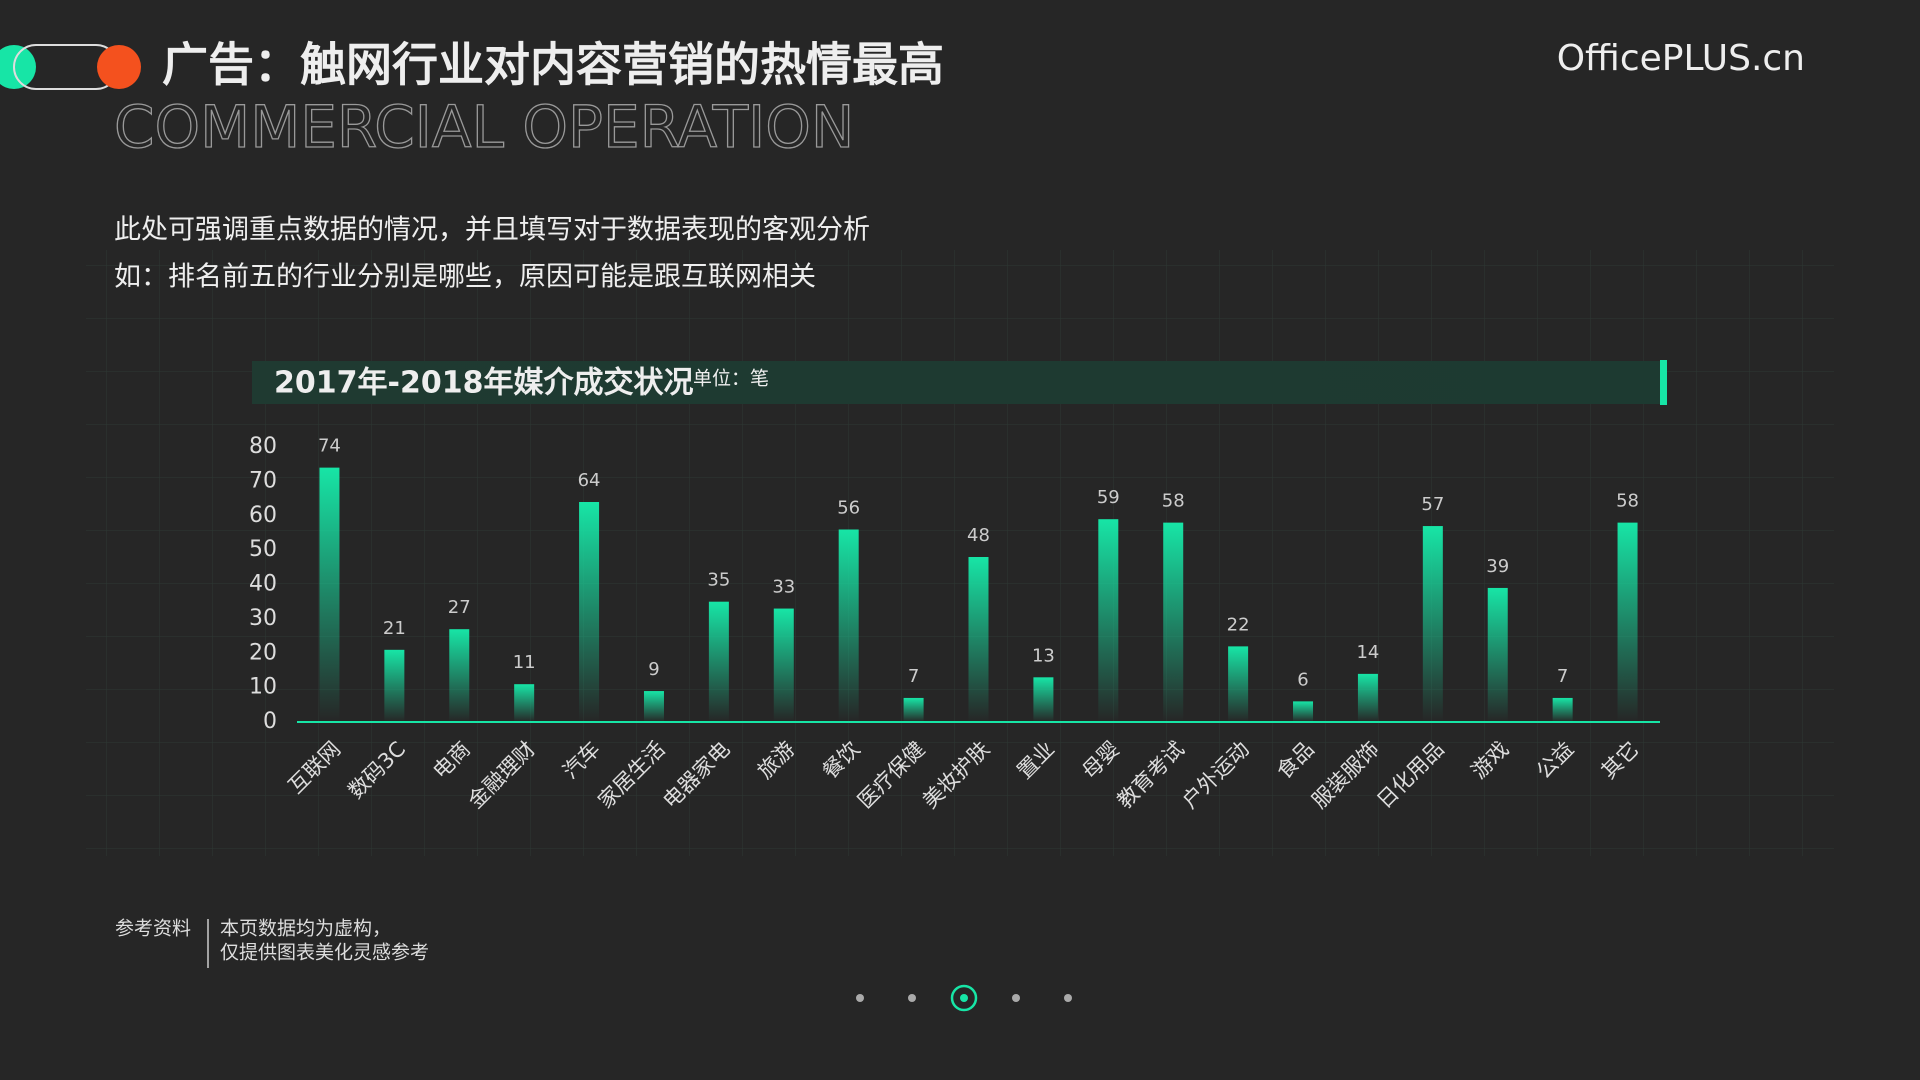 This screenshot has width=1920, height=1080. What do you see at coordinates (465, 277) in the screenshot?
I see `description-line: 如：排名前五的行业分别是哪些，原因可能是跟互联网相关` at bounding box center [465, 277].